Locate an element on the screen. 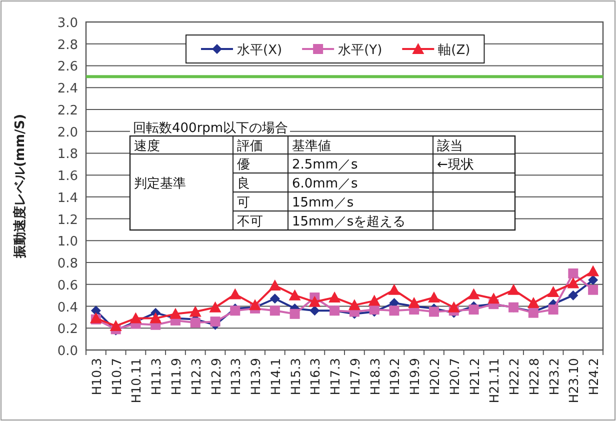 The height and width of the screenshot is (421, 616). x-tick-label: H10.11 is located at coordinates (136, 381).